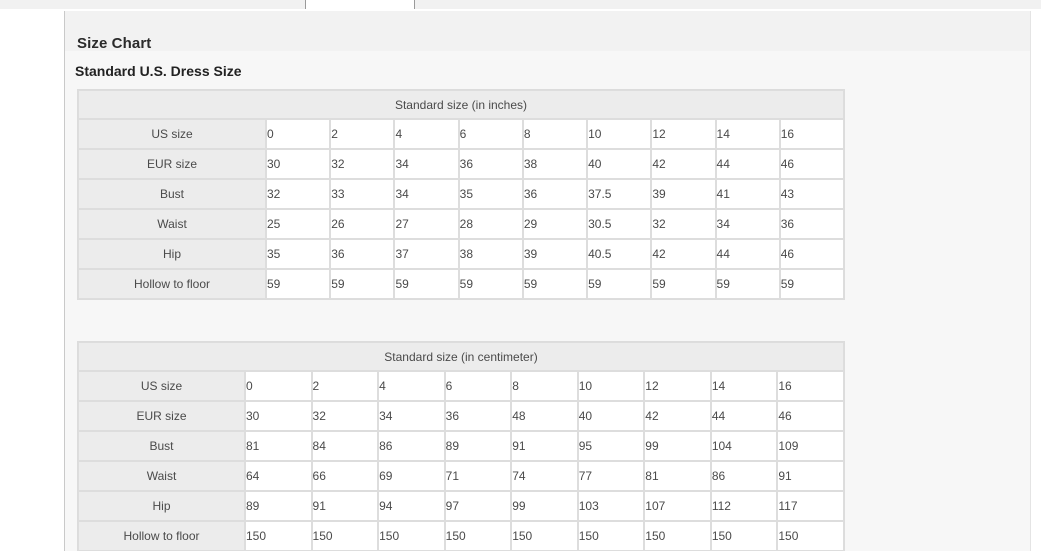 This screenshot has height=551, width=1041. Describe the element at coordinates (811, 446) in the screenshot. I see `value-cell: 109` at that location.